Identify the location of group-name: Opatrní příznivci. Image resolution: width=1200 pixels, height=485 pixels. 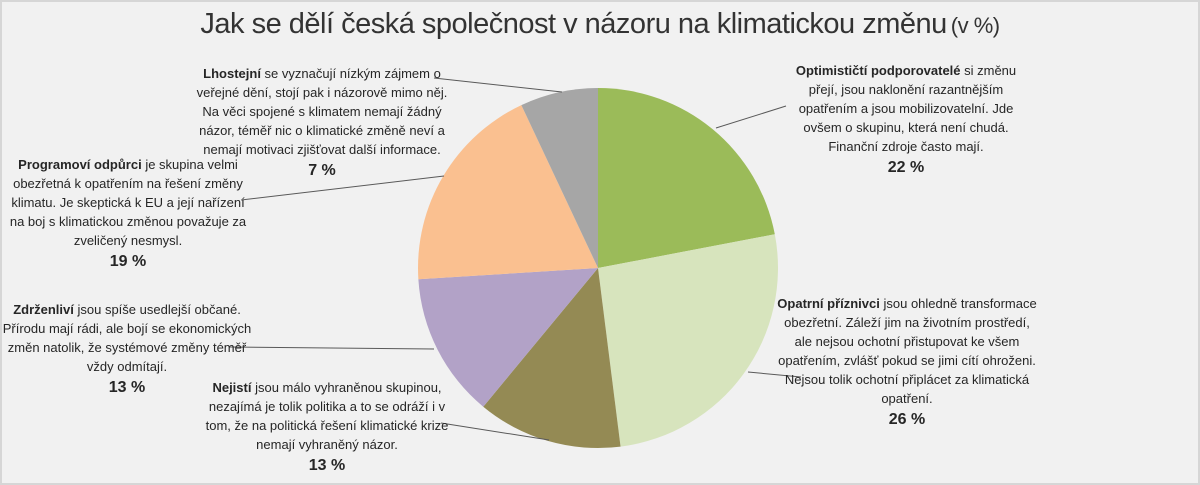
(828, 303).